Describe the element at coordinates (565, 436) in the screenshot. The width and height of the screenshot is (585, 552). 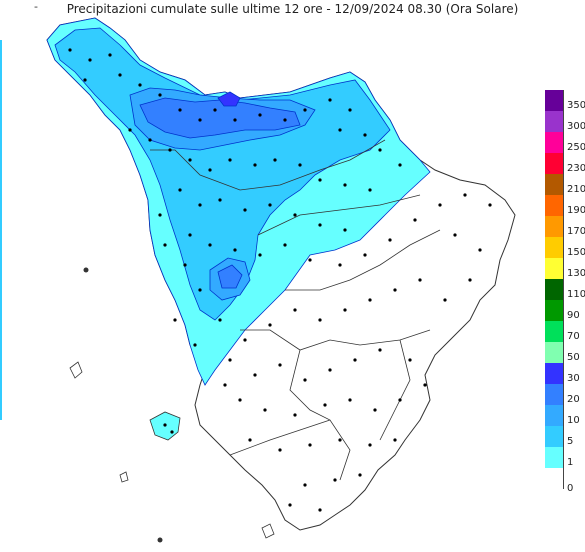
I see `legend-row: 5` at that location.